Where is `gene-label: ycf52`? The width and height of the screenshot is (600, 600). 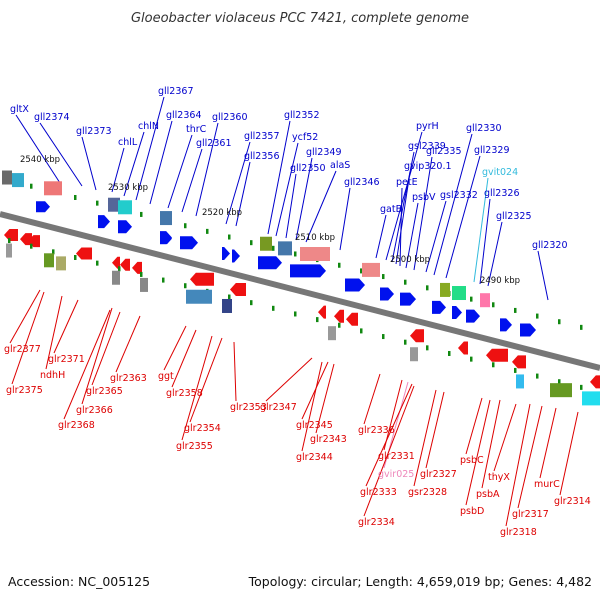 gene-label: ycf52 is located at coordinates (305, 137).